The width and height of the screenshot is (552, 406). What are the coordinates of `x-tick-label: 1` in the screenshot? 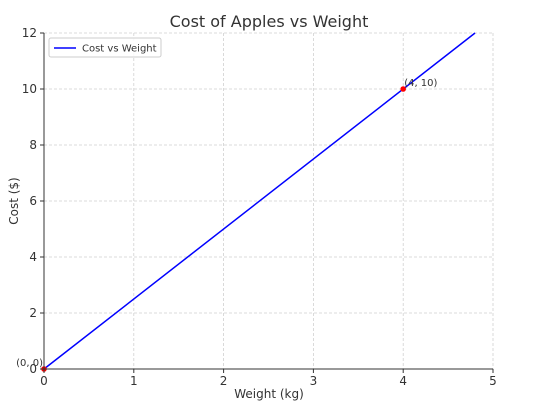 It's located at (134, 381).